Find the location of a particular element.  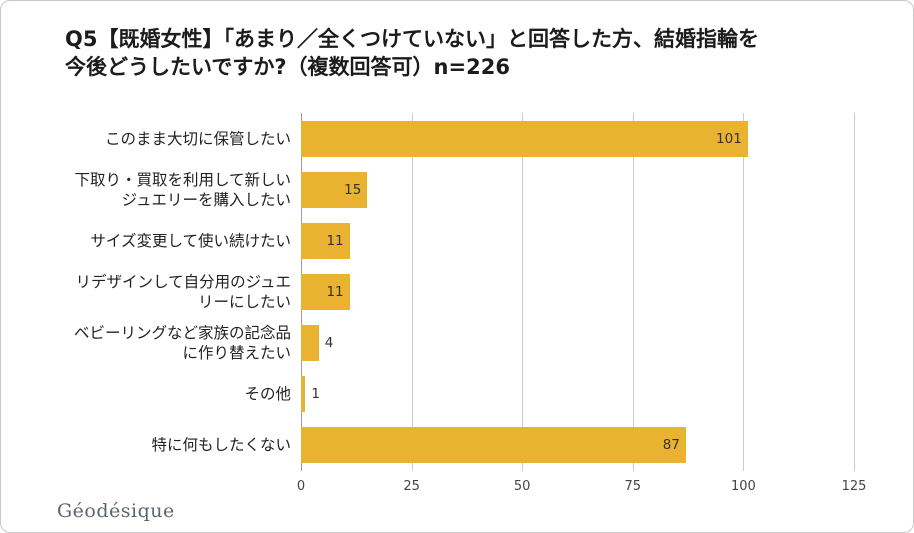

bar-row: 87 is located at coordinates (577, 445).